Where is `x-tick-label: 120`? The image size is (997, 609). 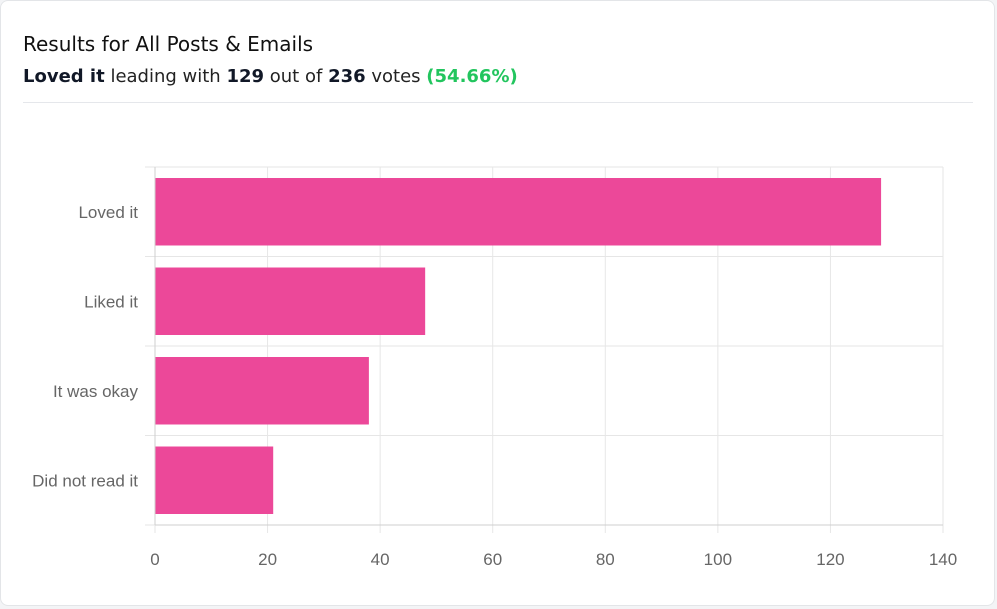
x-tick-label: 120 is located at coordinates (830, 559).